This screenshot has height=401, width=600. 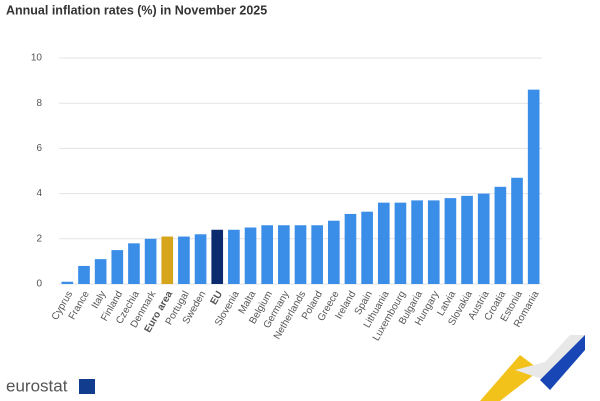 I want to click on y-tick-label: 6, so click(x=39, y=148).